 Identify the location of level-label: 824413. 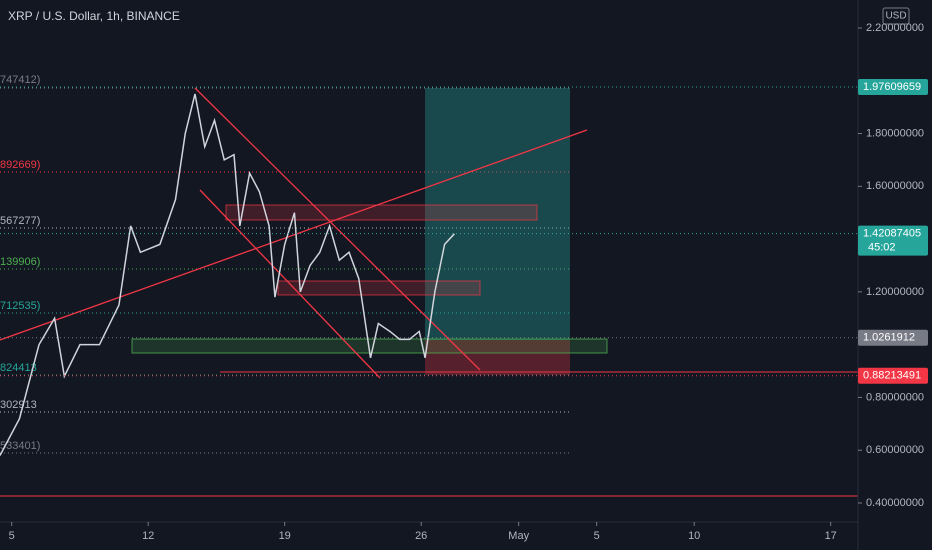
(18, 368).